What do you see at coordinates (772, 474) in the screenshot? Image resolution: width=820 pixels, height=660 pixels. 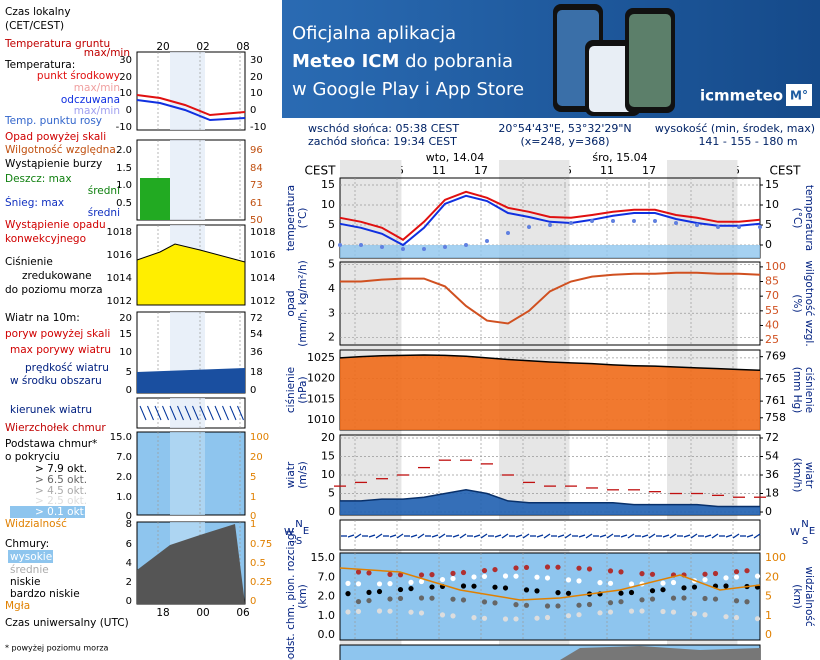 I see `y2-tick-label: 36` at bounding box center [772, 474].